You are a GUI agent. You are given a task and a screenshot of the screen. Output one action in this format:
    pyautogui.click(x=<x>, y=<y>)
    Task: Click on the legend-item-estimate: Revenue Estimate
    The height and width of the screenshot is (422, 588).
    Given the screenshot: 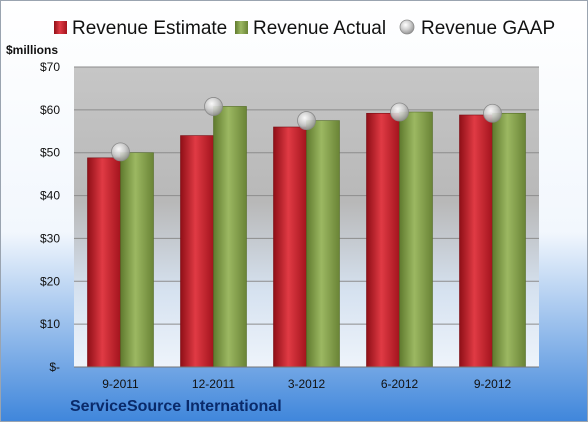 What is the action you would take?
    pyautogui.click(x=140, y=28)
    